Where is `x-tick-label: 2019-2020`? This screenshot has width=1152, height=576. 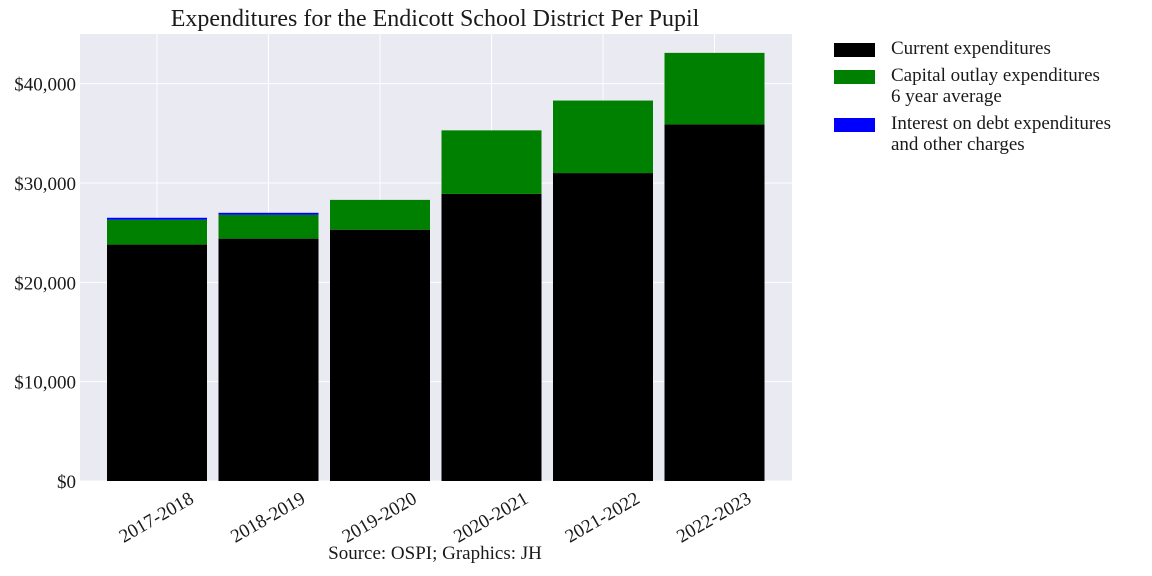 x-tick-label: 2019-2020 is located at coordinates (380, 517).